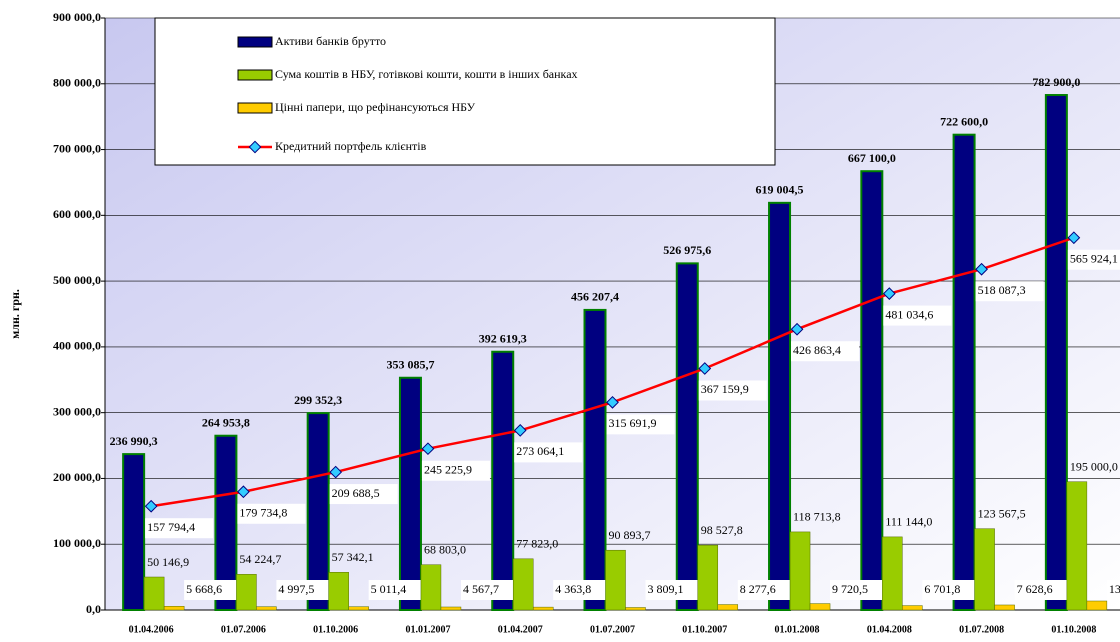 The height and width of the screenshot is (642, 1120). What do you see at coordinates (77, 346) in the screenshot?
I see `y-tick-label: 400 000,0` at bounding box center [77, 346].